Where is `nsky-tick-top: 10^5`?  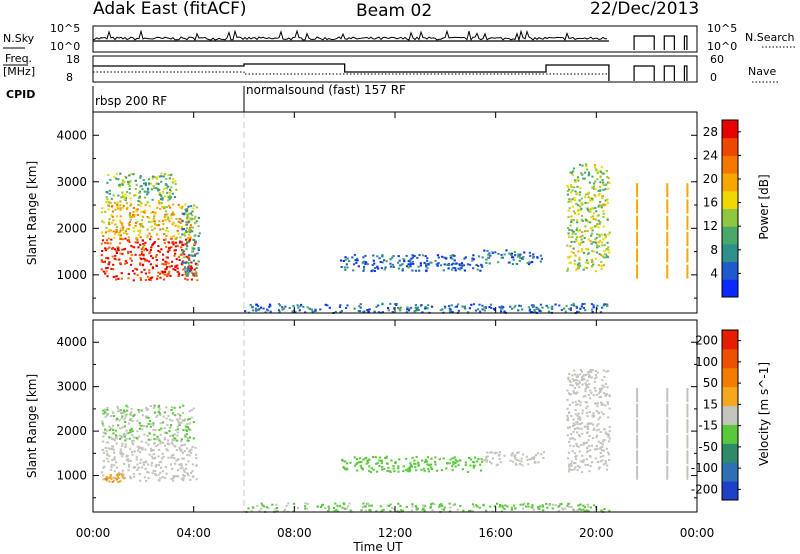 nsky-tick-top: 10^5 is located at coordinates (65, 28).